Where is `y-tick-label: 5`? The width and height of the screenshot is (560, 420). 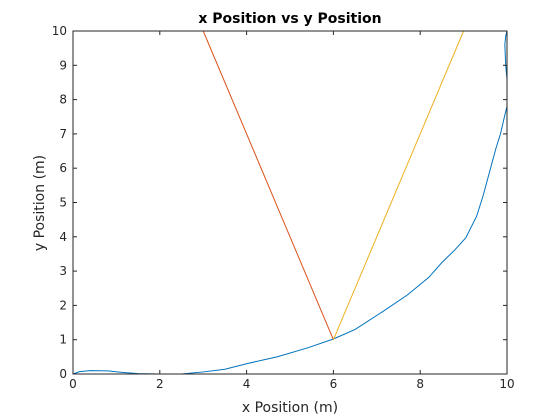
y-tick-label: 5 is located at coordinates (63, 203).